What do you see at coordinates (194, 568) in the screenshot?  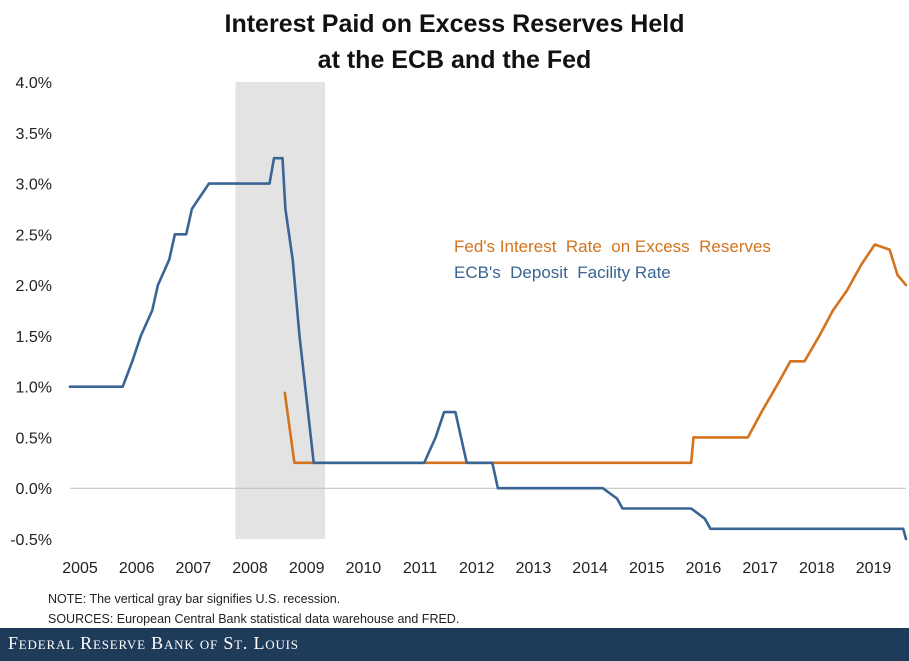 I see `x-tick-label: 2007` at bounding box center [194, 568].